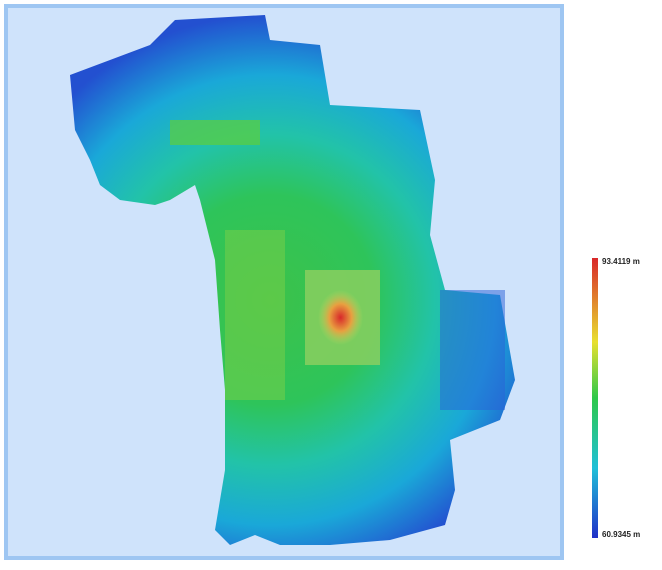 The height and width of the screenshot is (570, 662). I want to click on terrain-patch, so click(255, 315).